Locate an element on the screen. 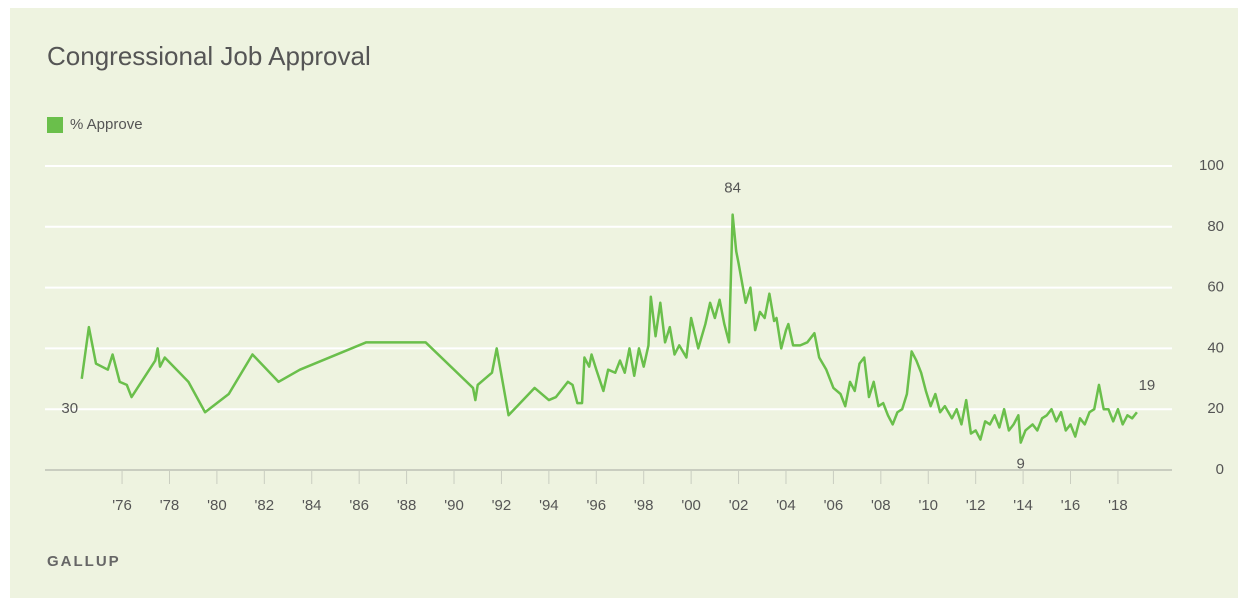 The width and height of the screenshot is (1248, 606). source: GALLUP is located at coordinates (84, 561).